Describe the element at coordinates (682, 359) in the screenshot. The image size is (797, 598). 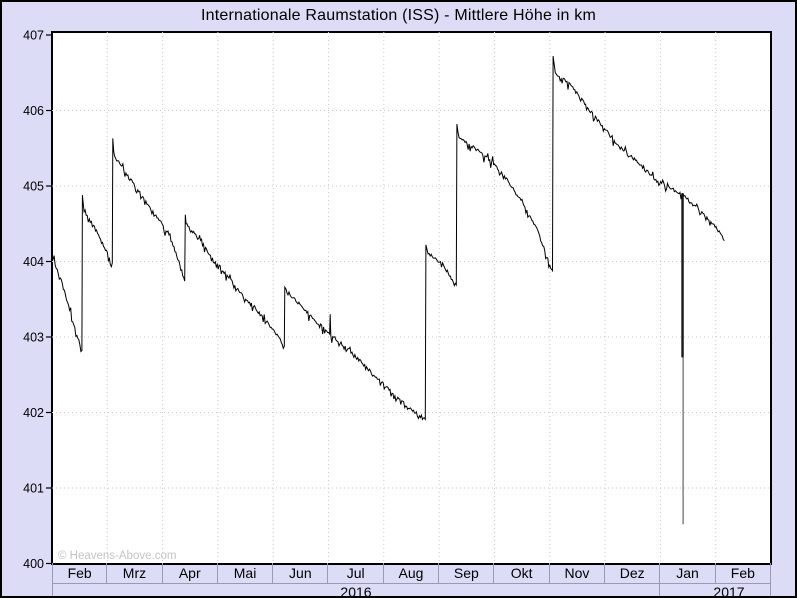
I see `data-glitch-spike` at that location.